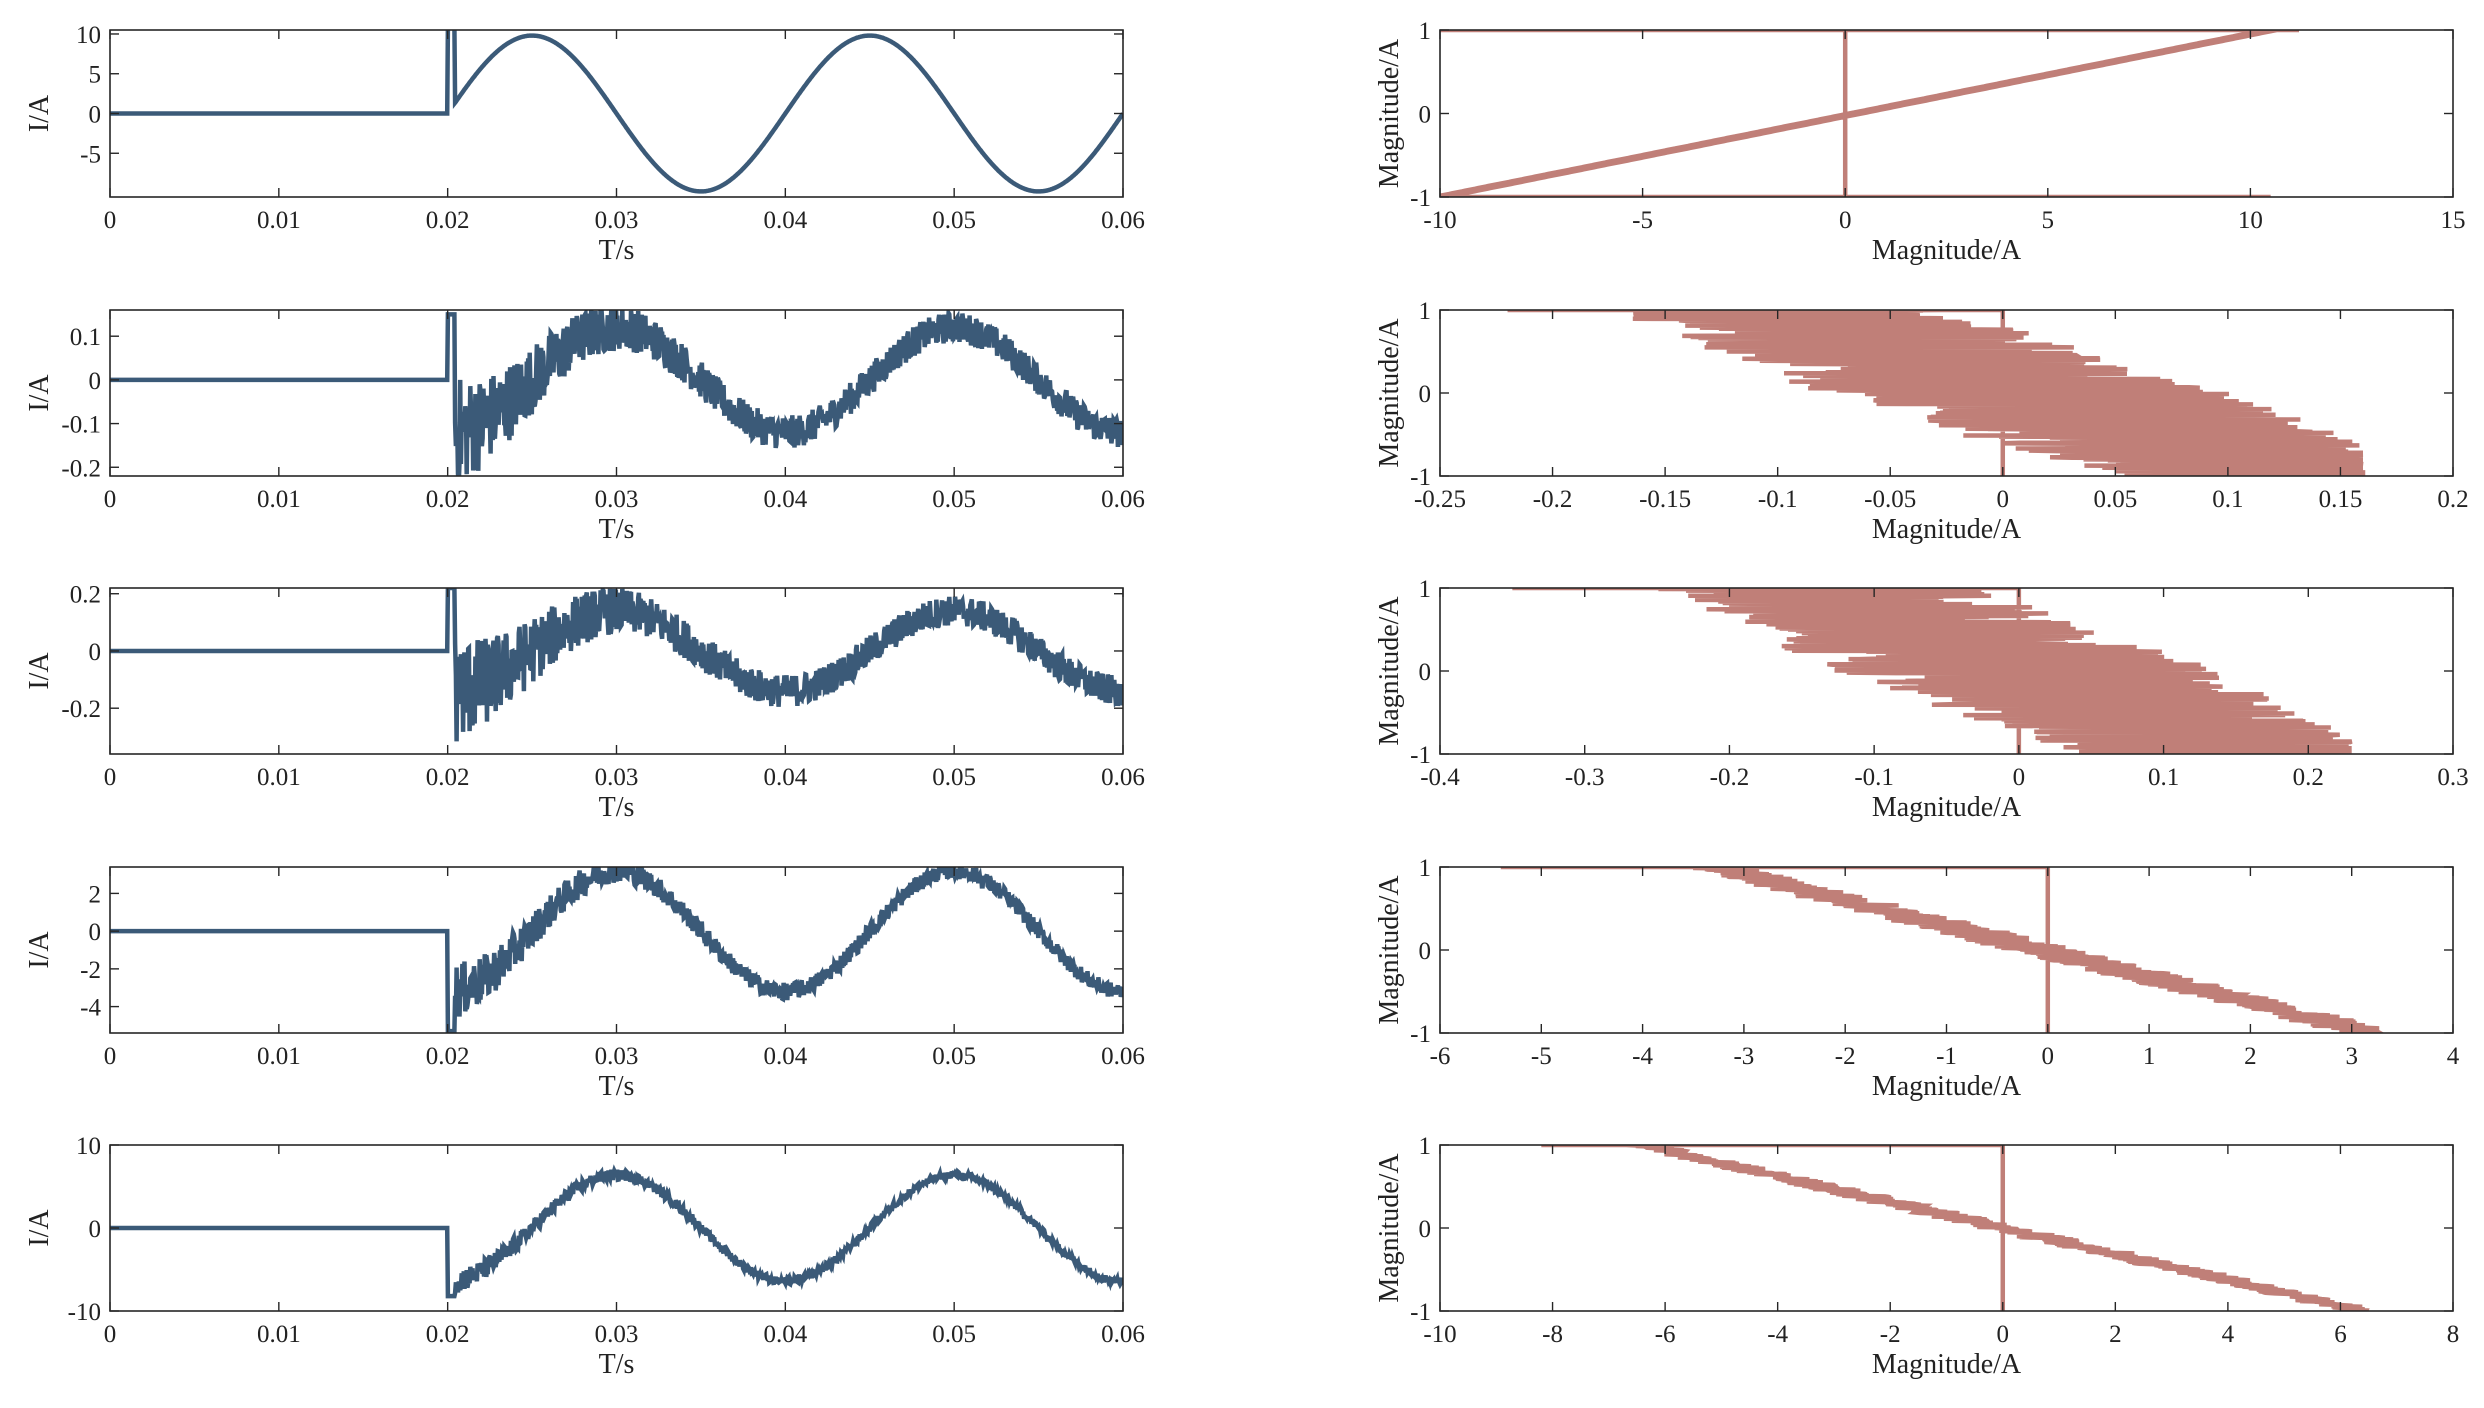  What do you see at coordinates (2163, 777) in the screenshot?
I see `x-tick-label: 0.1` at bounding box center [2163, 777].